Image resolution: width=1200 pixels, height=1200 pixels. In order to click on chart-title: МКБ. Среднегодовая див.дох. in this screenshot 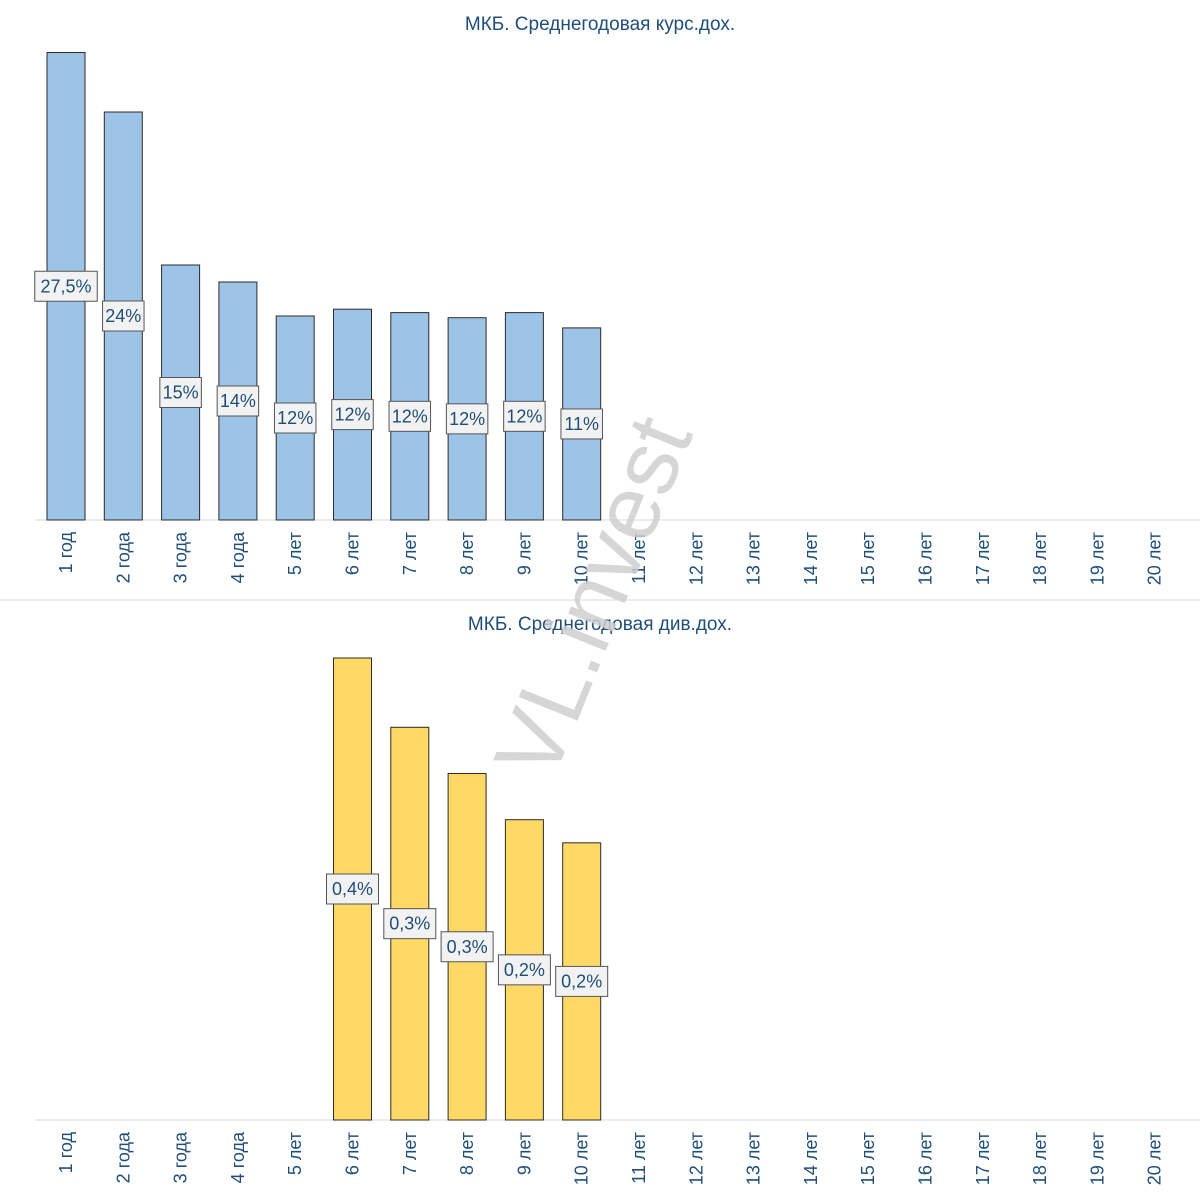, I will do `click(600, 624)`.